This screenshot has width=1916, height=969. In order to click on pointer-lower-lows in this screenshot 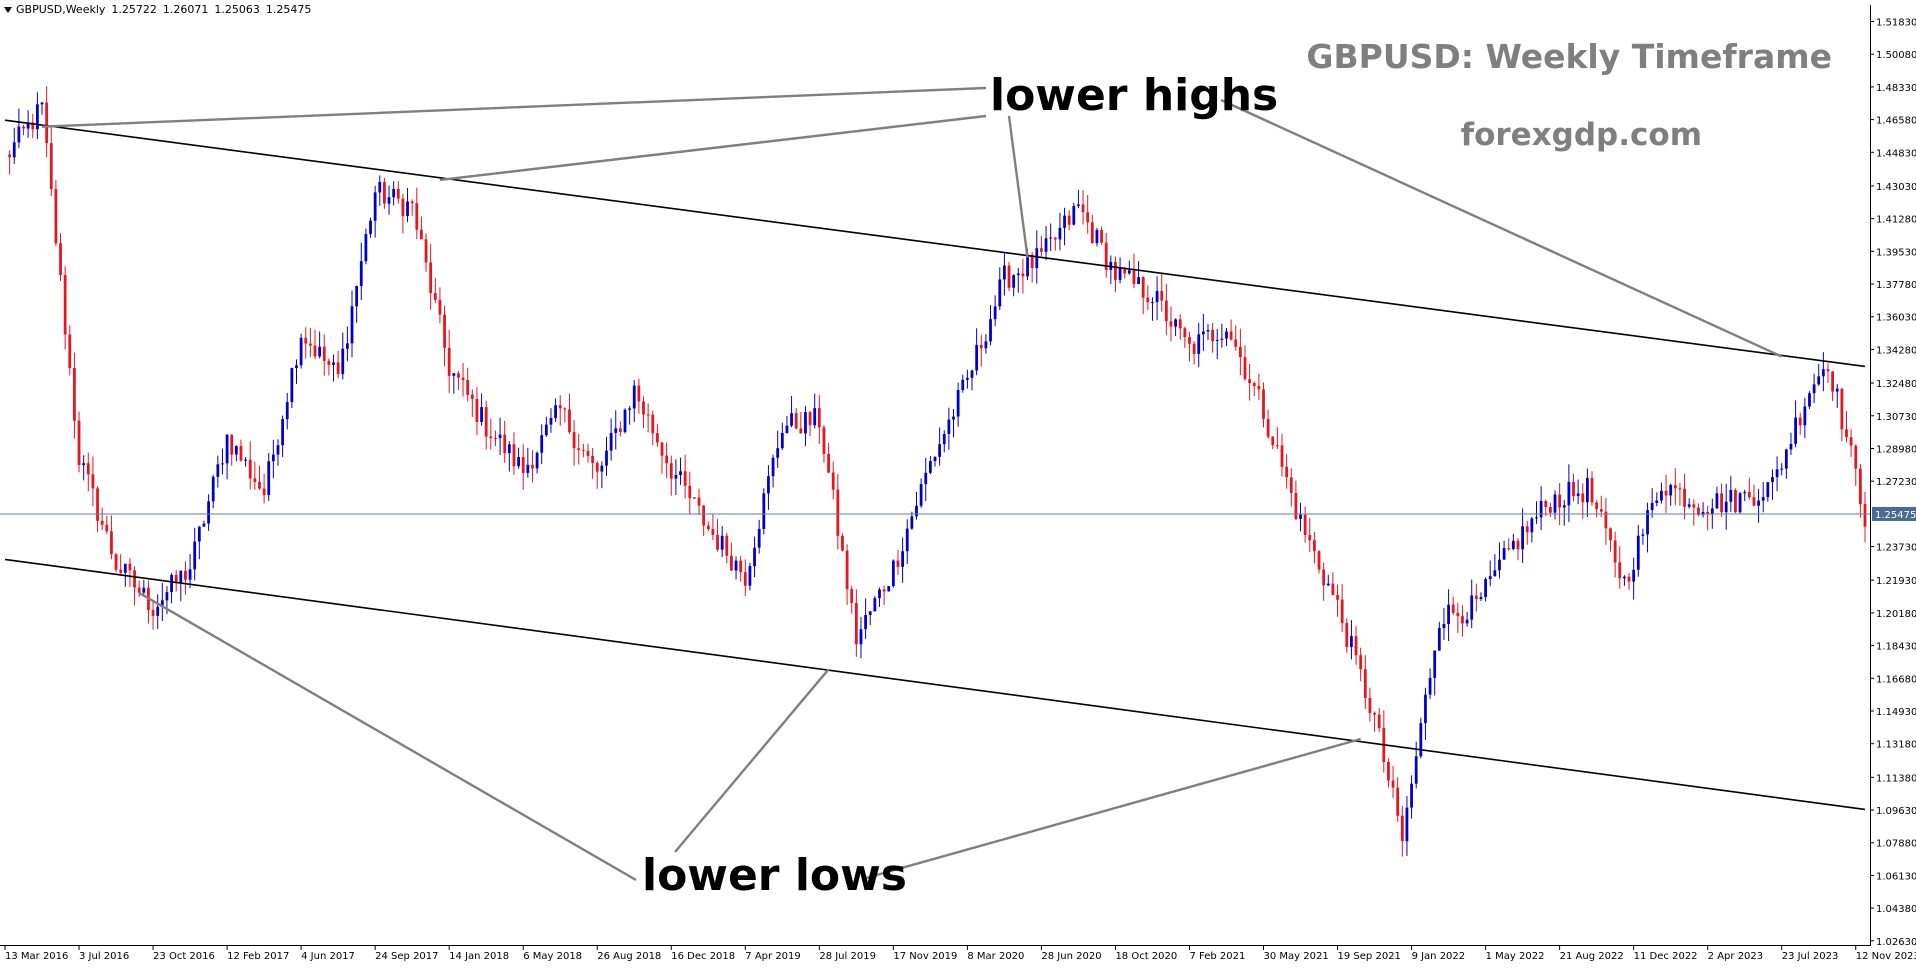, I will do `click(1113, 808)`.